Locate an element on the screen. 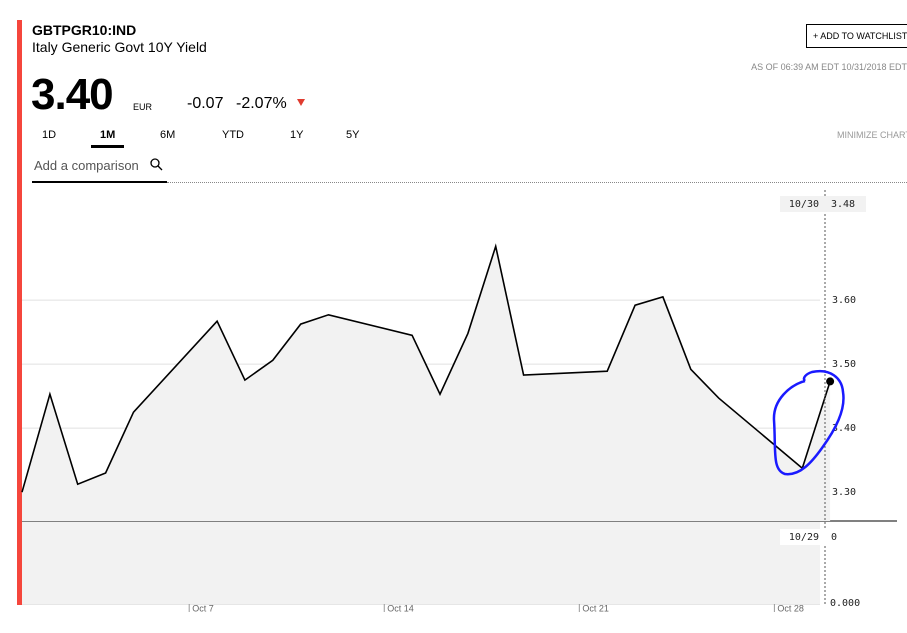  x-tick-label: Oct 7 is located at coordinates (203, 608).